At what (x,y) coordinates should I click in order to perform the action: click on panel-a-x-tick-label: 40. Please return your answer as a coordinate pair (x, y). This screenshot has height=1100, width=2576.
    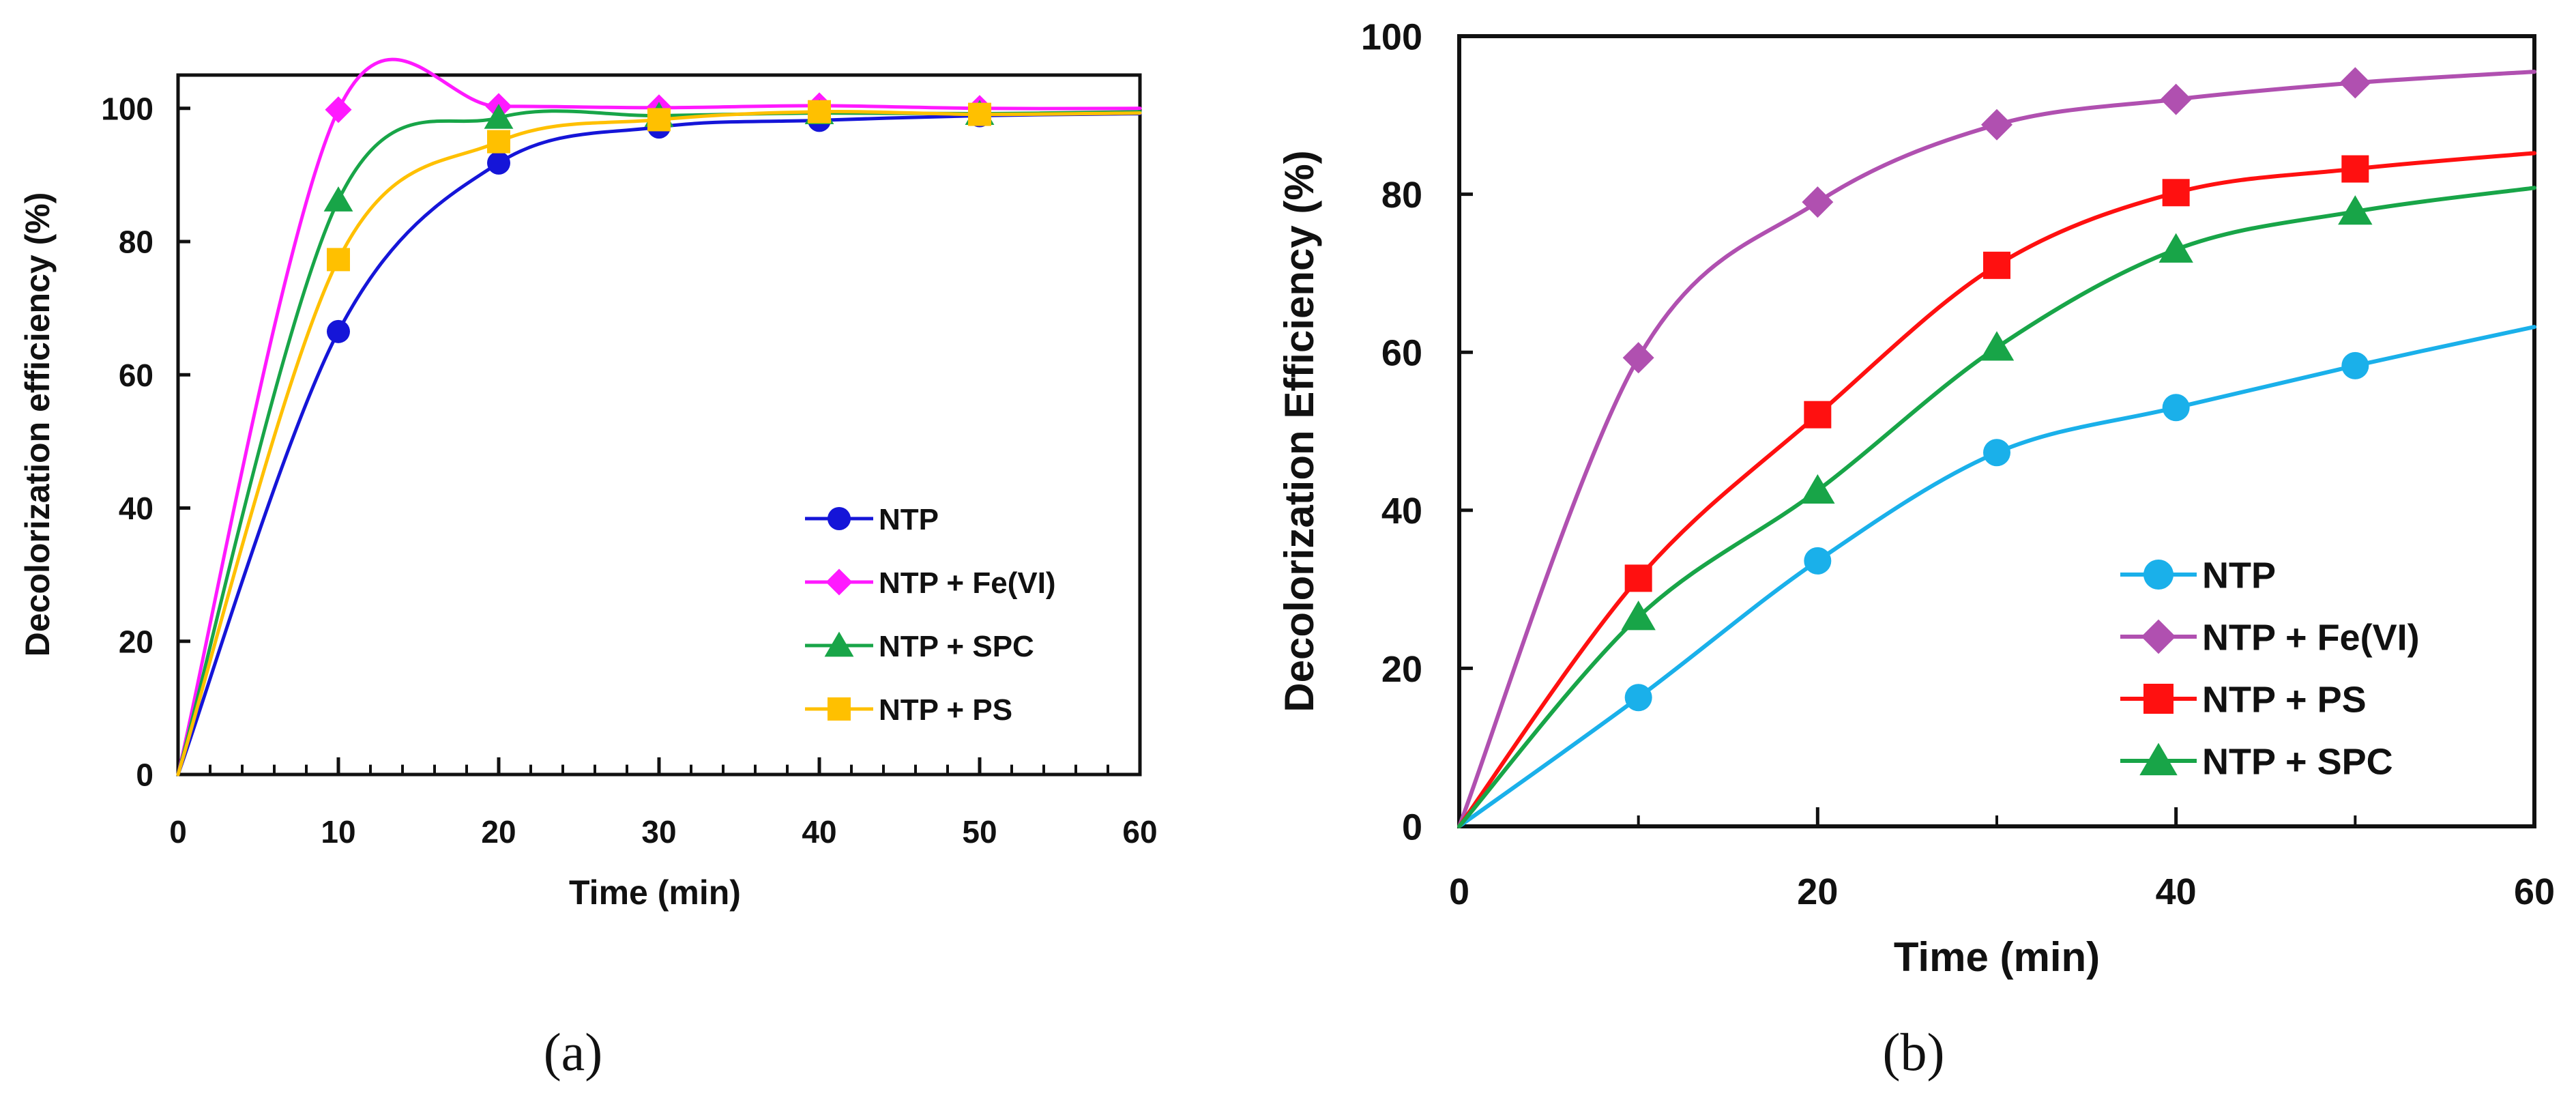
    Looking at the image, I should click on (819, 832).